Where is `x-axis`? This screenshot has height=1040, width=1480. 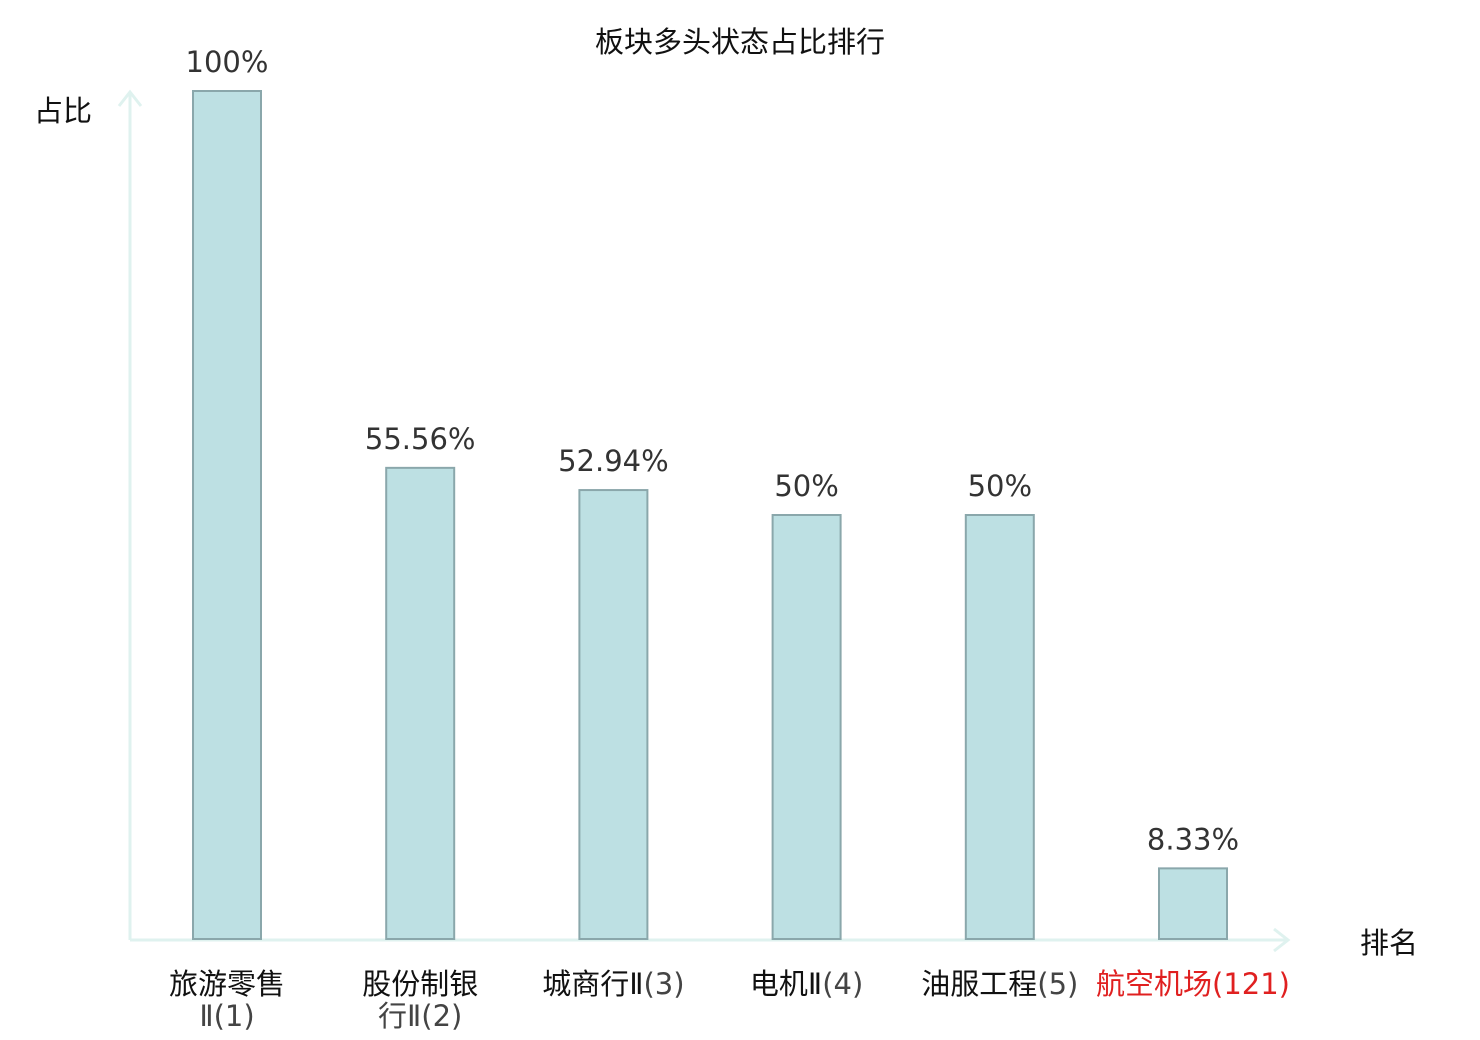
x-axis is located at coordinates (710, 940).